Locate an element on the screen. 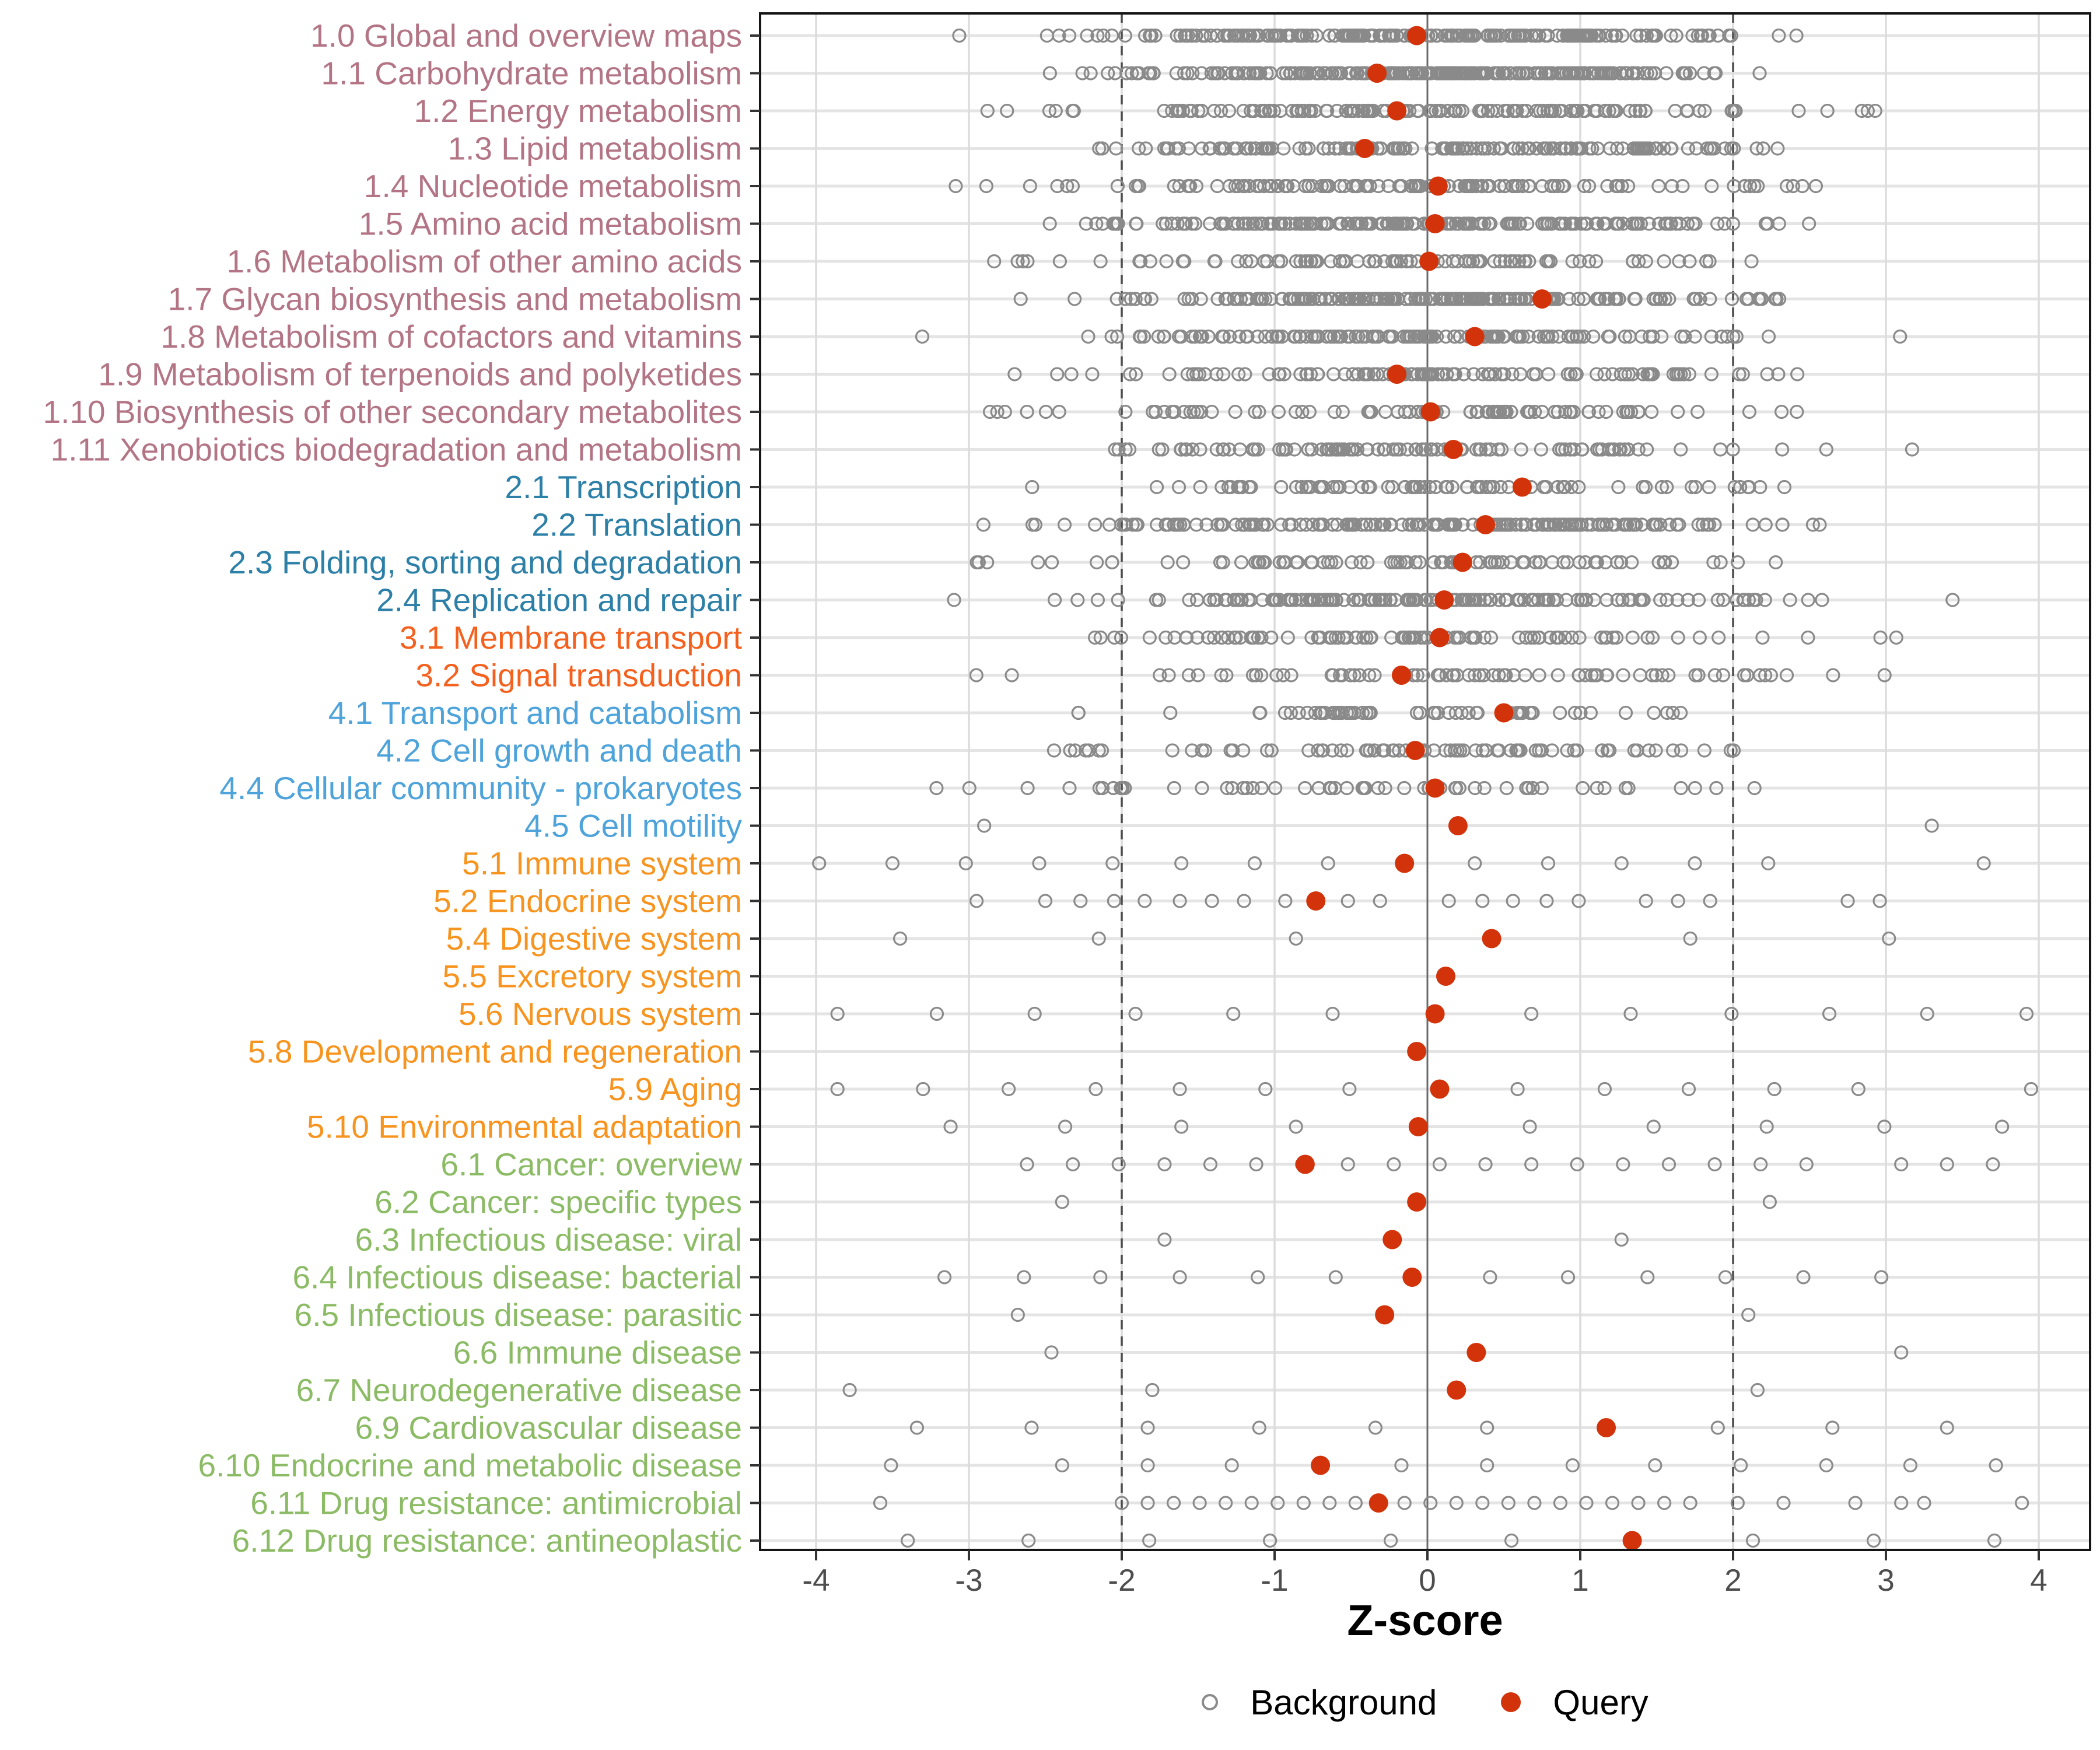  y-axis-label: 5.5 Excretory system is located at coordinates (592, 977).